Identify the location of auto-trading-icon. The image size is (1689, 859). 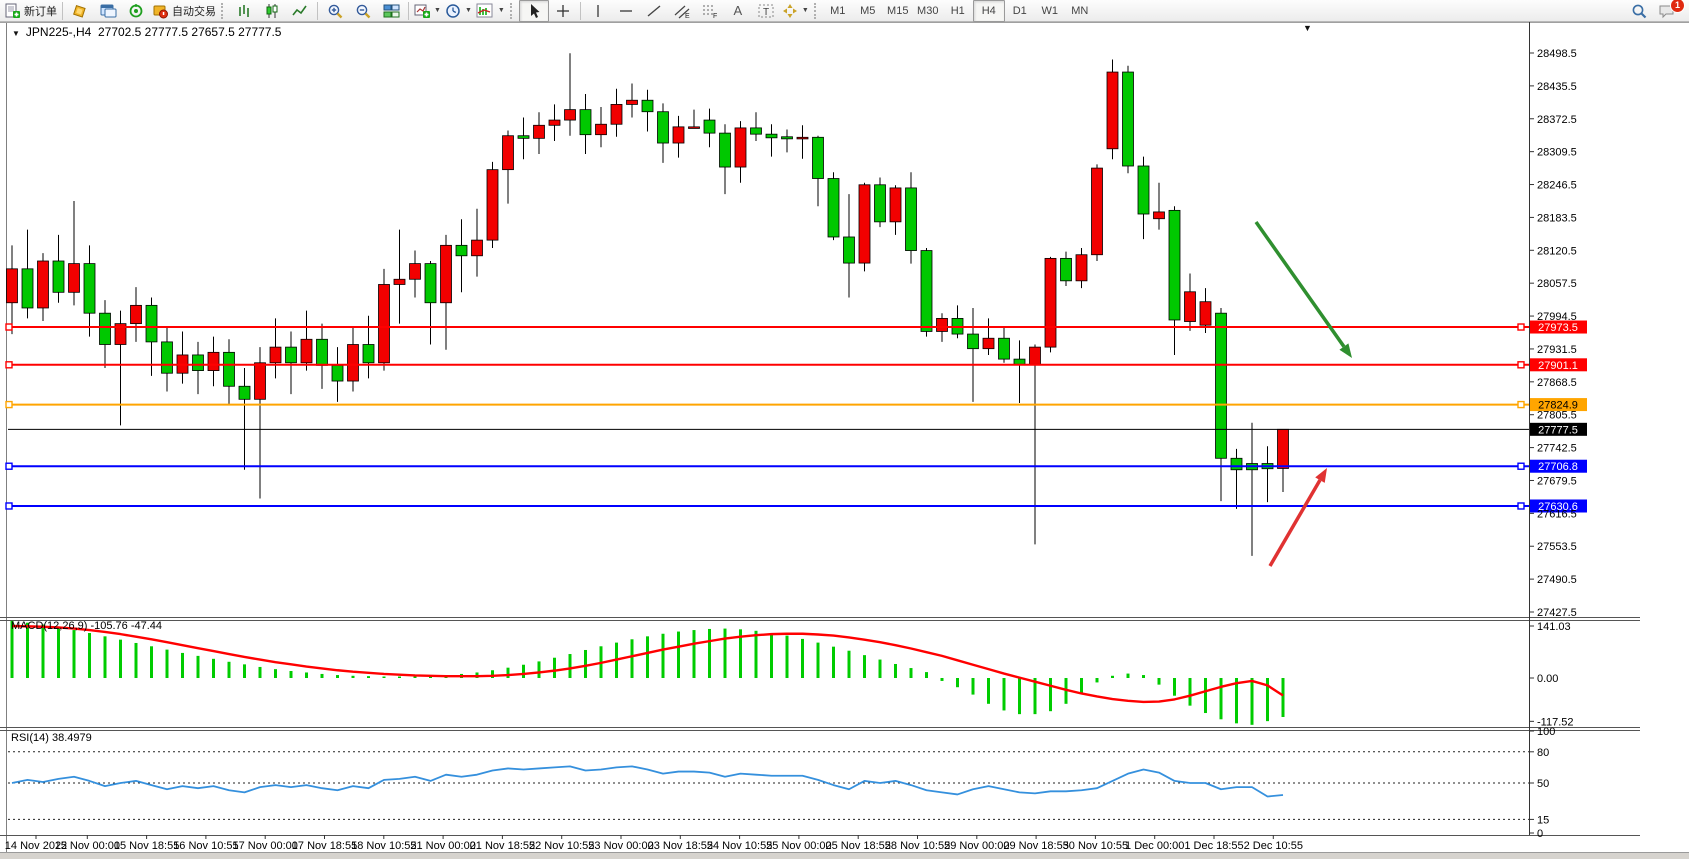
(160, 11).